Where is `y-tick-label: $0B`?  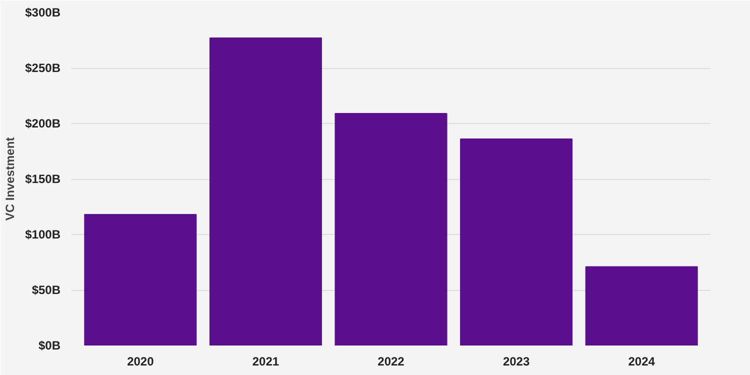
y-tick-label: $0B is located at coordinates (49, 345).